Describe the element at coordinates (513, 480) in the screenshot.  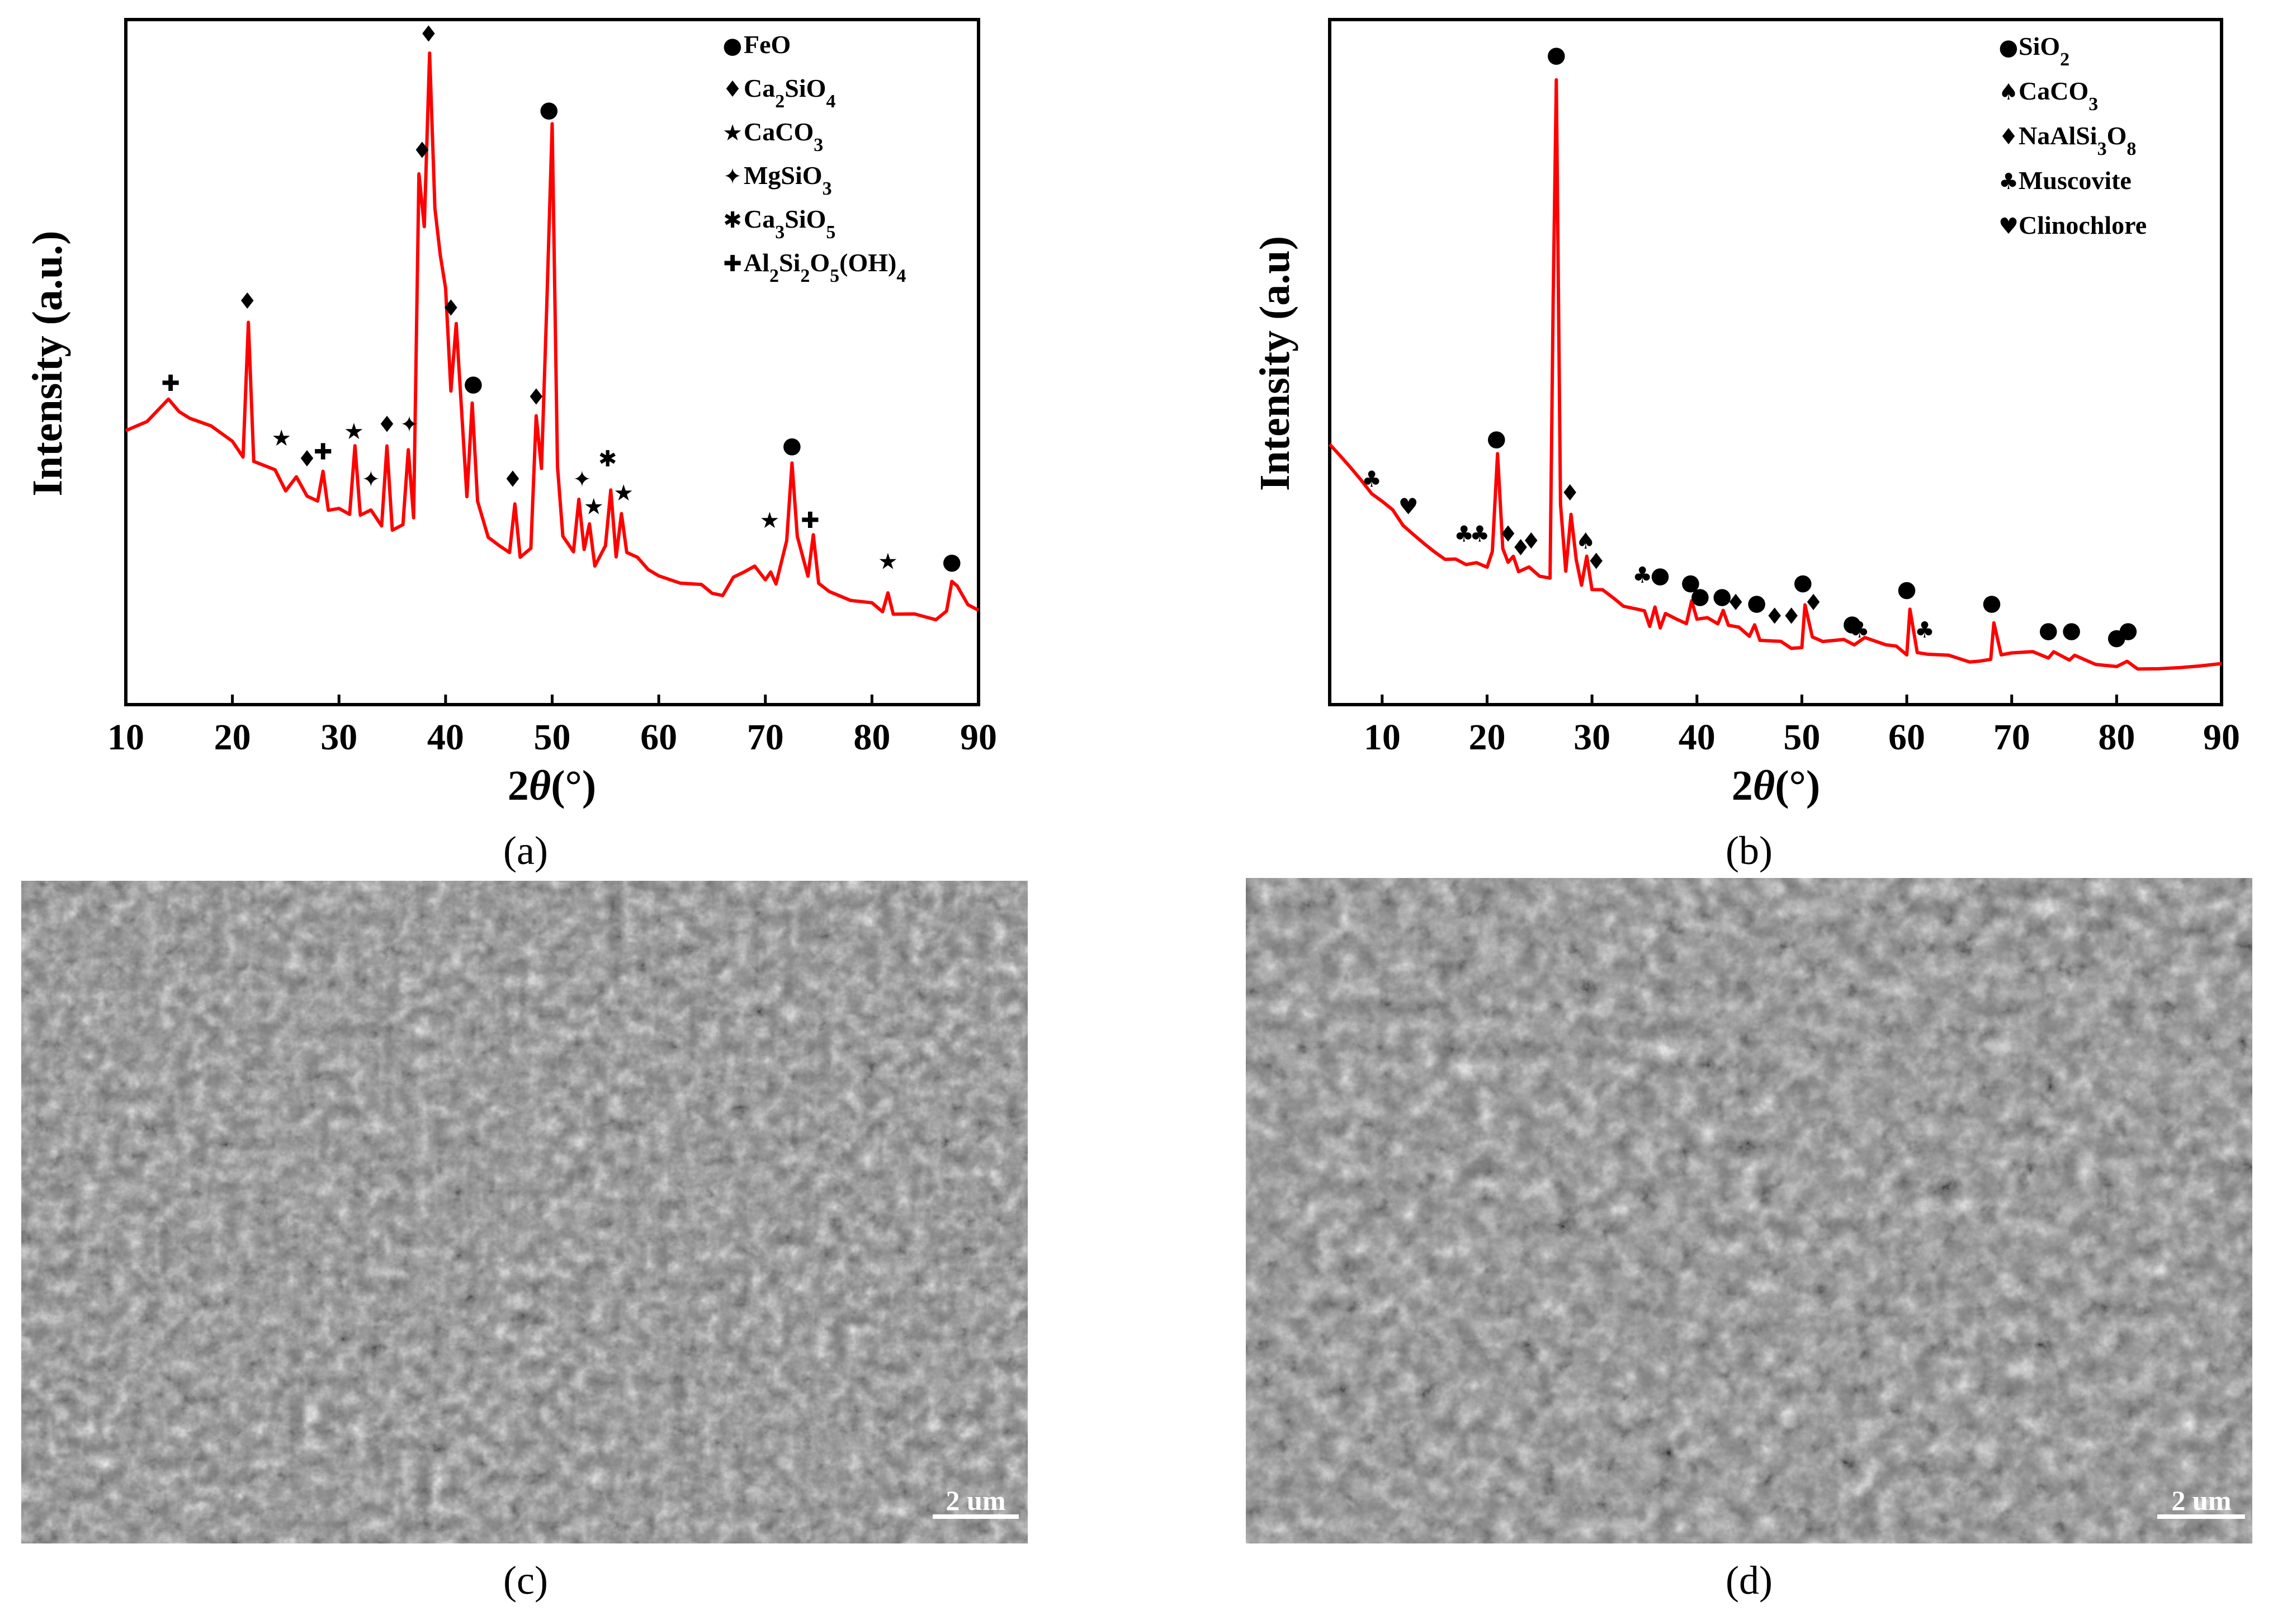
I see `peak-marker-a-13: ♦` at that location.